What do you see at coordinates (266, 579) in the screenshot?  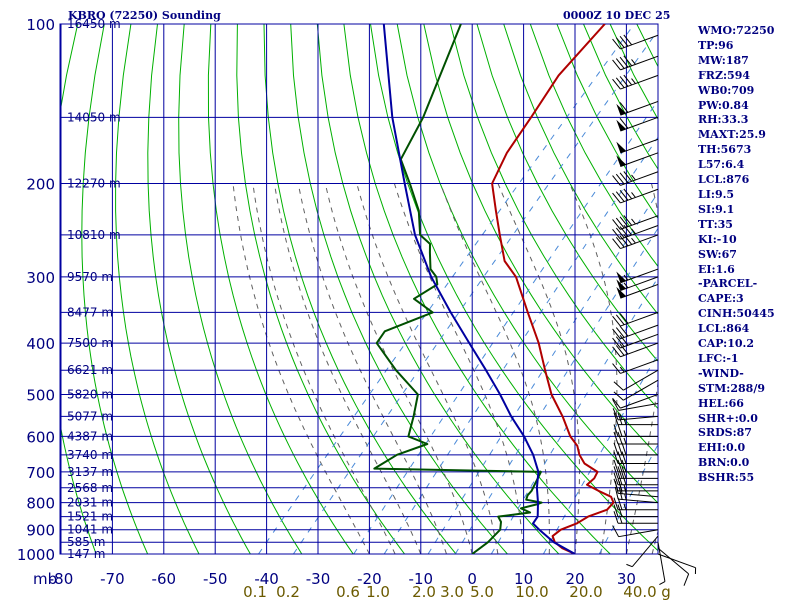 I see `temperature-tick-label: -40` at bounding box center [266, 579].